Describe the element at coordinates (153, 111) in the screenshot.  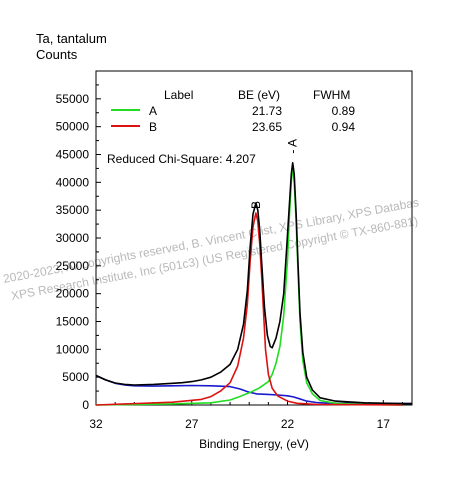
I see `legend-row-a-label: A` at that location.